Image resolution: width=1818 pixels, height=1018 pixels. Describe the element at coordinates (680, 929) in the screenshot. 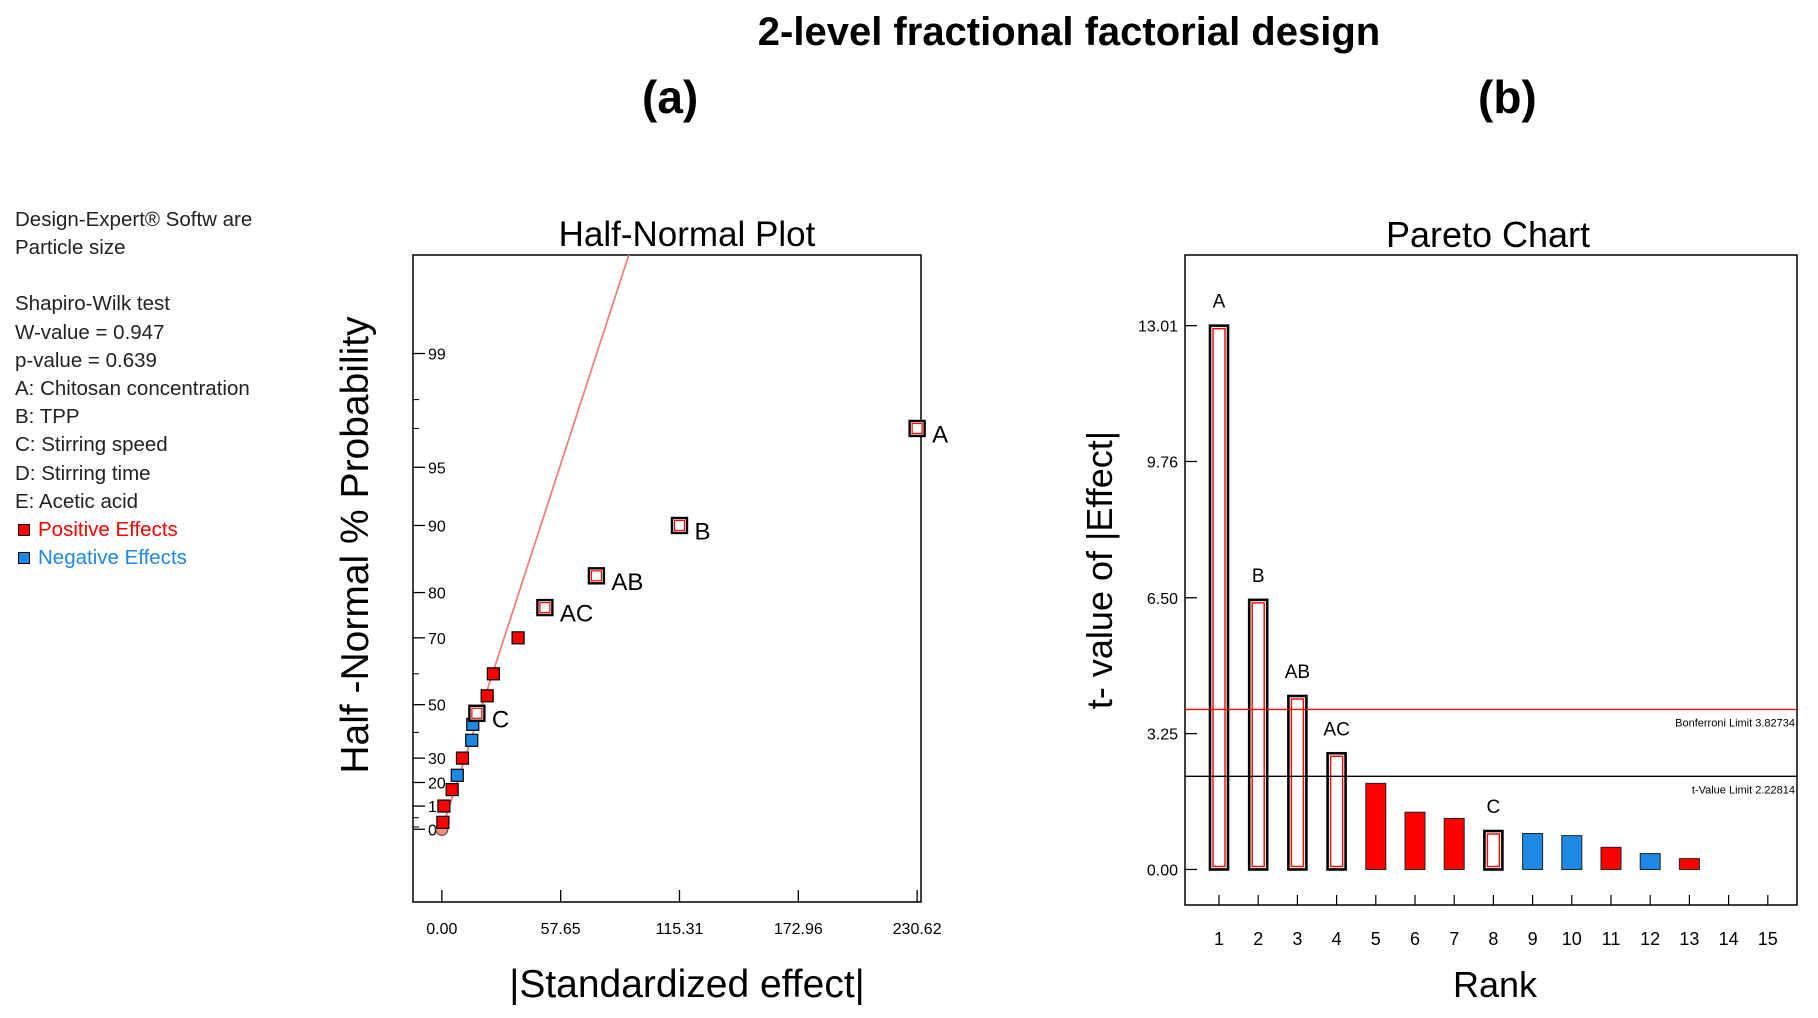

I see `hn-x-tick-label: 115.31` at that location.